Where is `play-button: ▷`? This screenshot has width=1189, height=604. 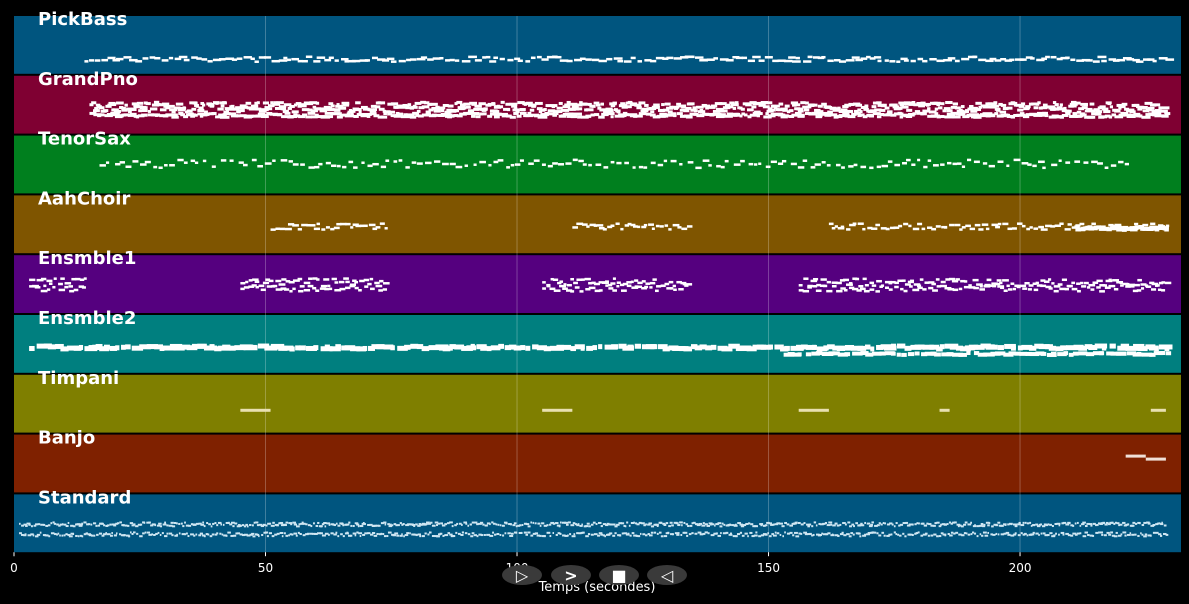
play-button: ▷ is located at coordinates (522, 575).